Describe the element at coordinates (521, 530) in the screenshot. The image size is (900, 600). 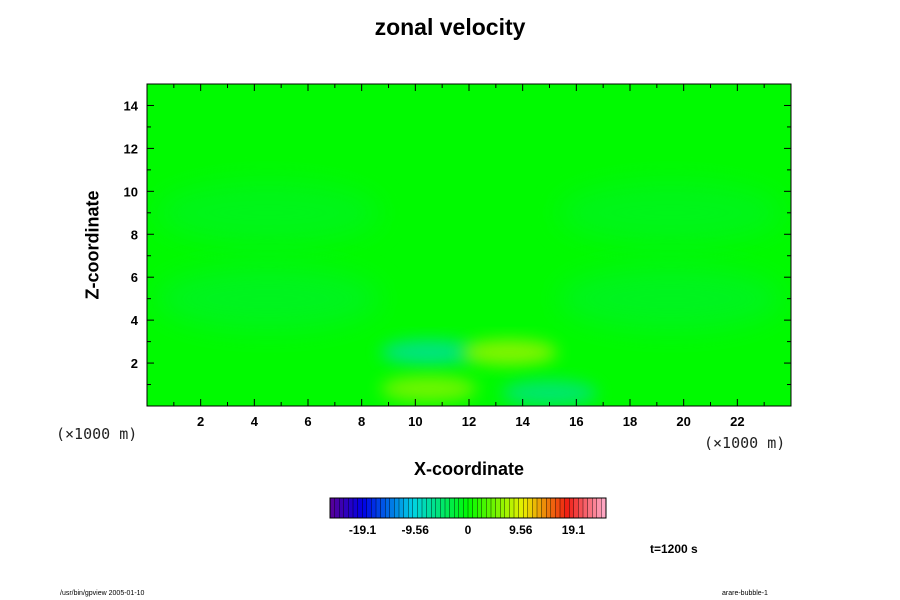
I see `colorbar-tick-label: 9.56` at that location.